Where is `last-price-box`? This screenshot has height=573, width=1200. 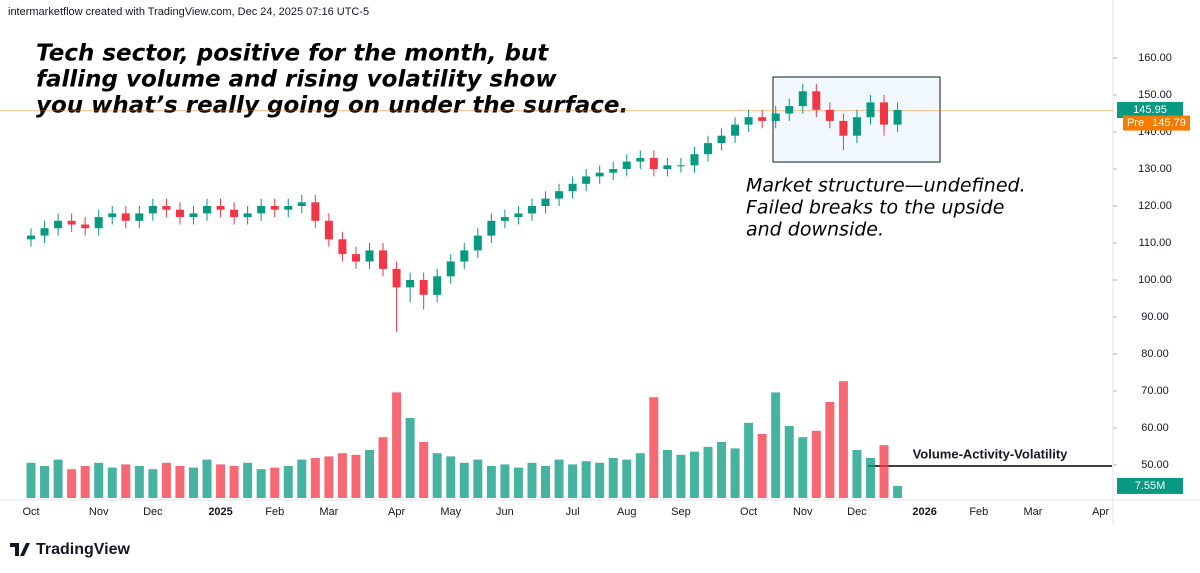
last-price-box is located at coordinates (1150, 109).